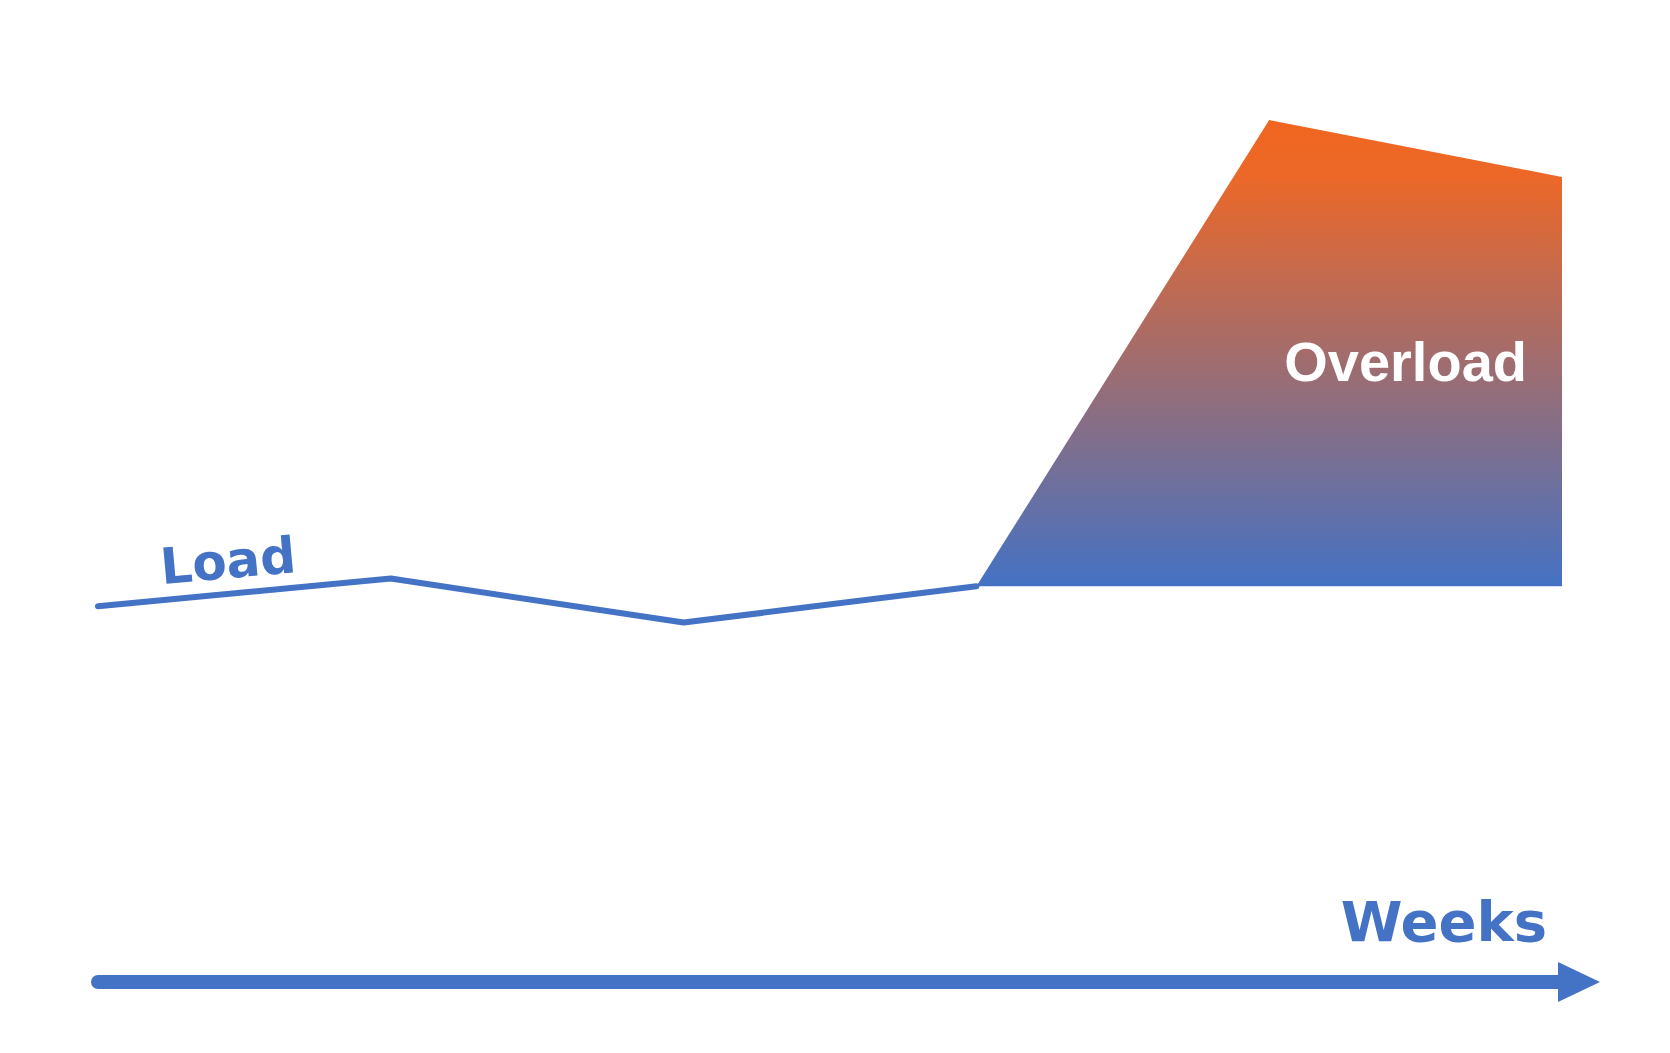 Image resolution: width=1670 pixels, height=1053 pixels. Describe the element at coordinates (228, 561) in the screenshot. I see `text: Load` at that location.